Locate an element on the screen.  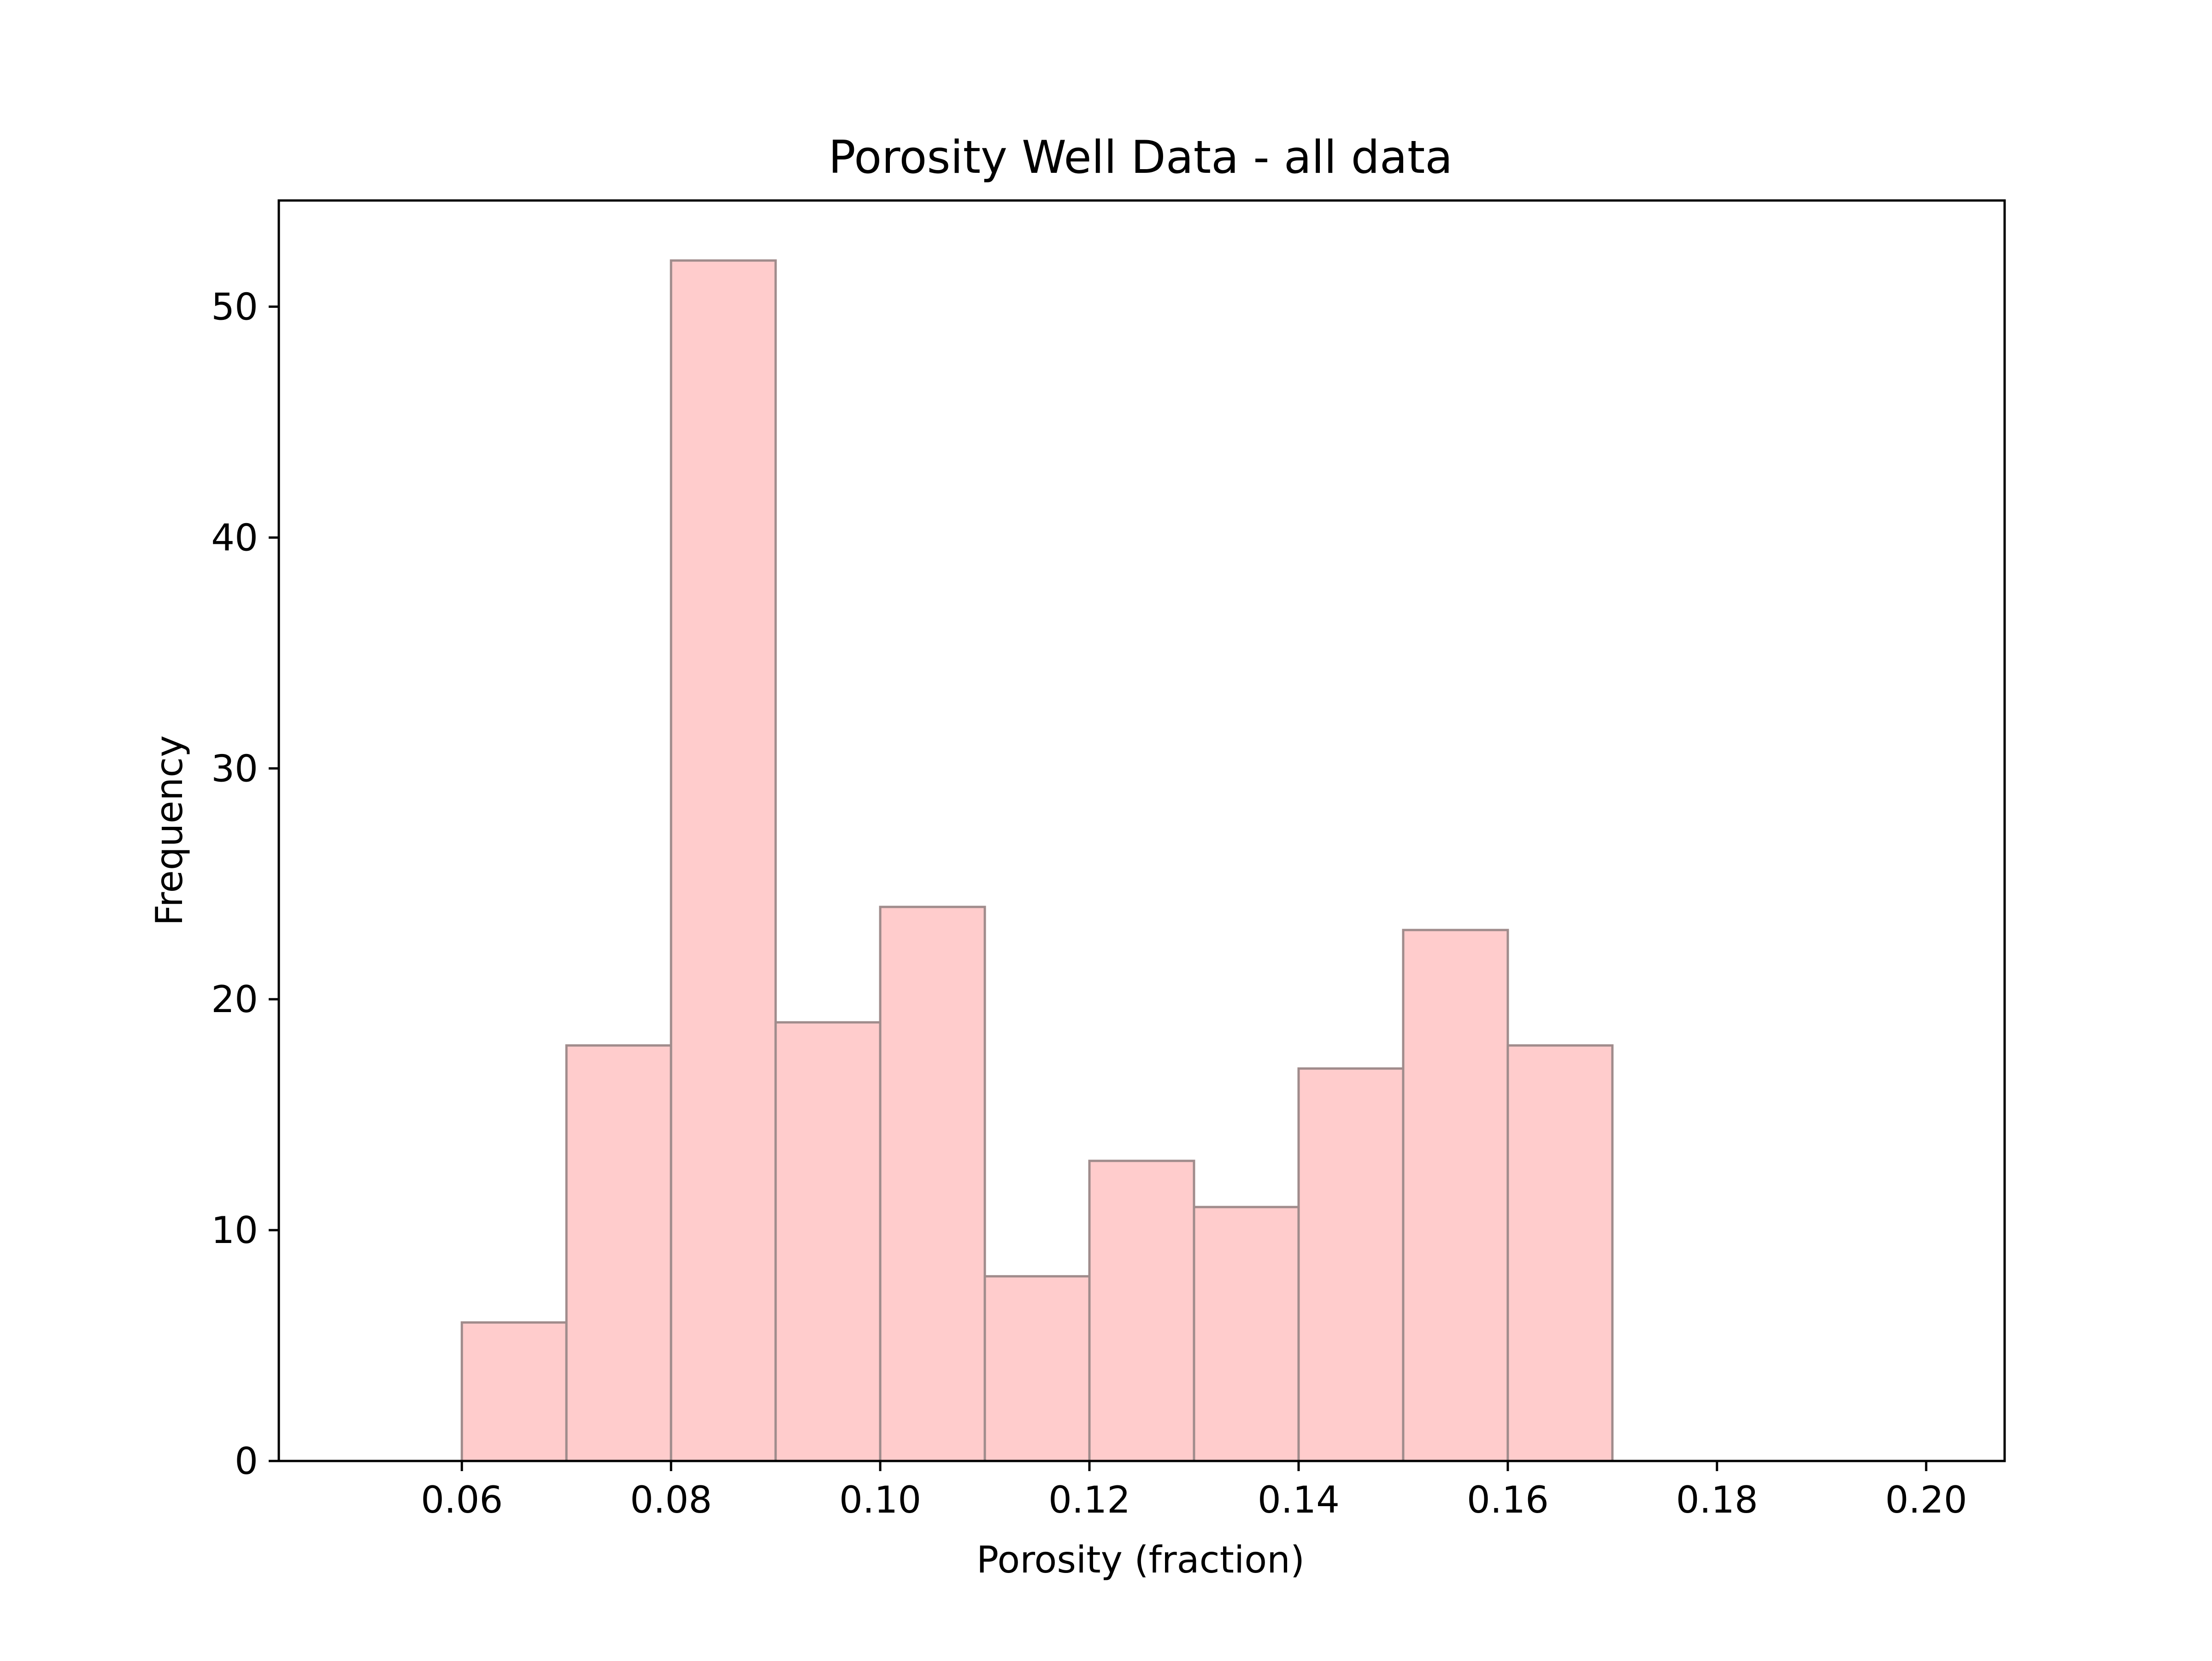
y-axis-ticks: 0 10 20 30 40 50 is located at coordinates (245, 884).